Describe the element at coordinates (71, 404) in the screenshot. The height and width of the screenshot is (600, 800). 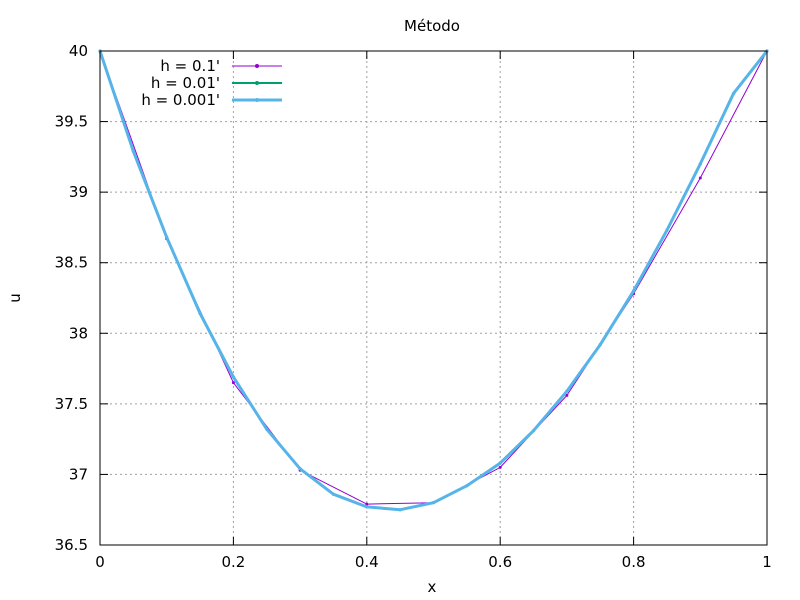
I see `y-tick-label: 37.5` at that location.